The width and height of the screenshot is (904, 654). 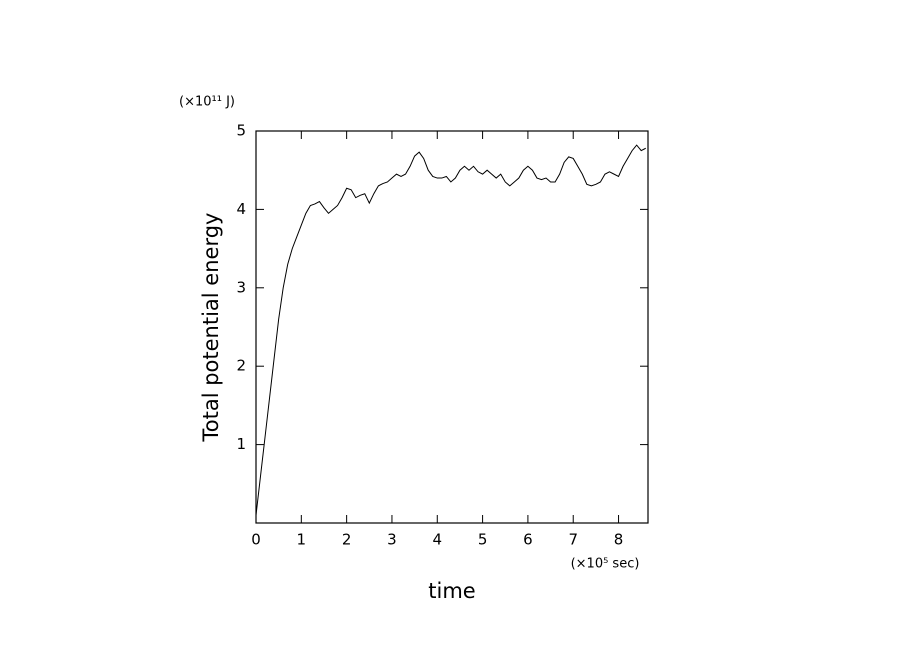 What do you see at coordinates (207, 102) in the screenshot?
I see `y-unit: (×10¹¹ J)` at bounding box center [207, 102].